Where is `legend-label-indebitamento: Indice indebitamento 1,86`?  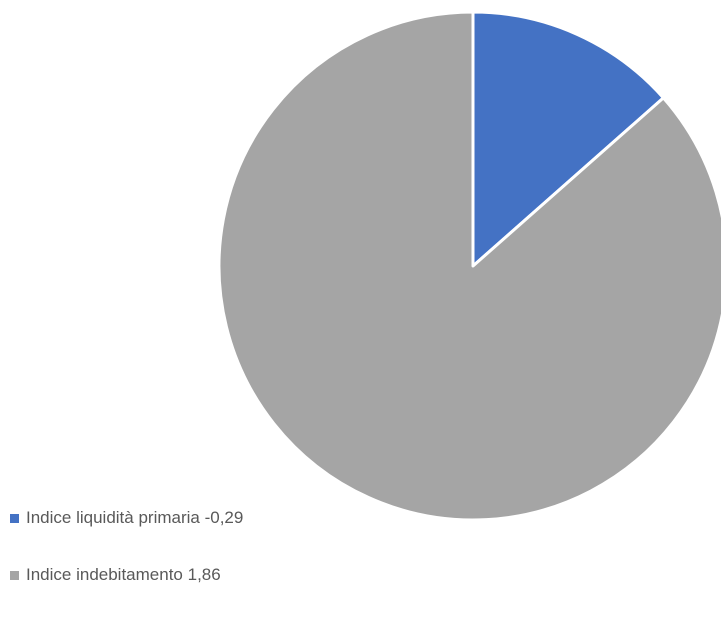
legend-label-indebitamento: Indice indebitamento 1,86 is located at coordinates (123, 574).